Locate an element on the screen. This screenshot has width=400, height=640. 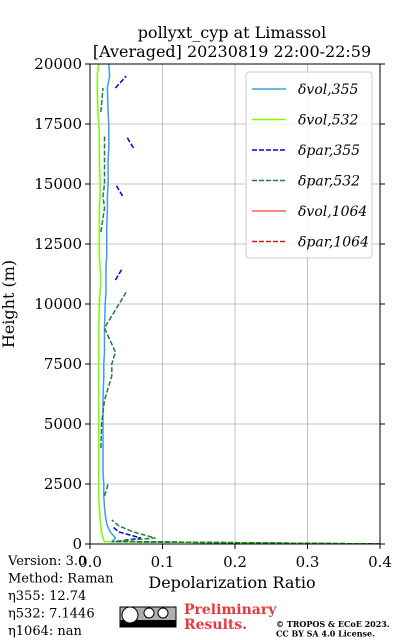
annotation: Version: 3.0 is located at coordinates (46, 561).